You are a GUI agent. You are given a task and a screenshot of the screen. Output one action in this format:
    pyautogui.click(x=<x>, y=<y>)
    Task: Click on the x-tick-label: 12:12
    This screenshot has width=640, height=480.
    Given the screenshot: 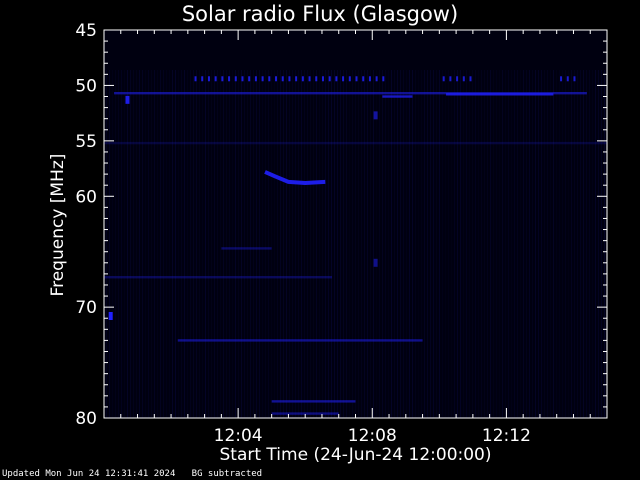 What is the action you would take?
    pyautogui.click(x=506, y=436)
    